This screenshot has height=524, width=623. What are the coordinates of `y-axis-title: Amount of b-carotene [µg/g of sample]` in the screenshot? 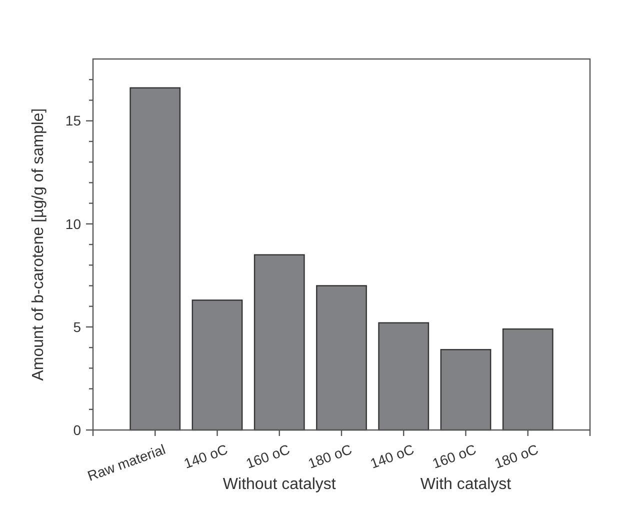 It's located at (38, 244).